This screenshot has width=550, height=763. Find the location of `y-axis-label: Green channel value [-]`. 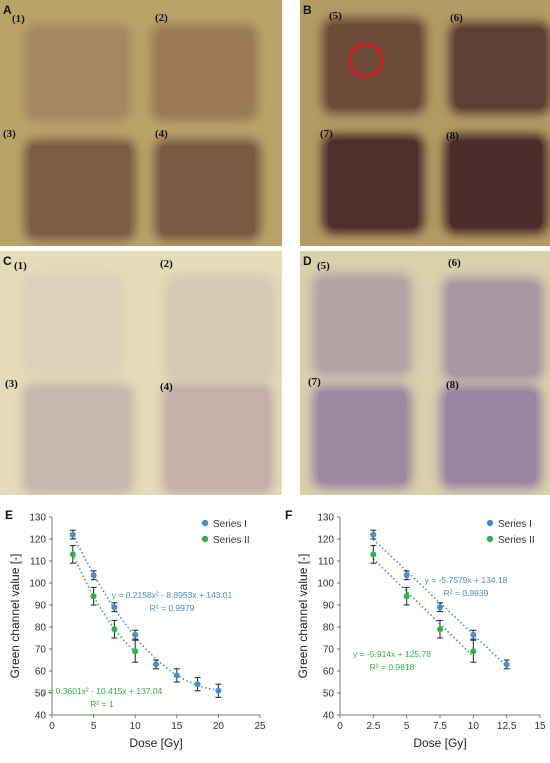

y-axis-label: Green channel value [-] is located at coordinates (15, 616).